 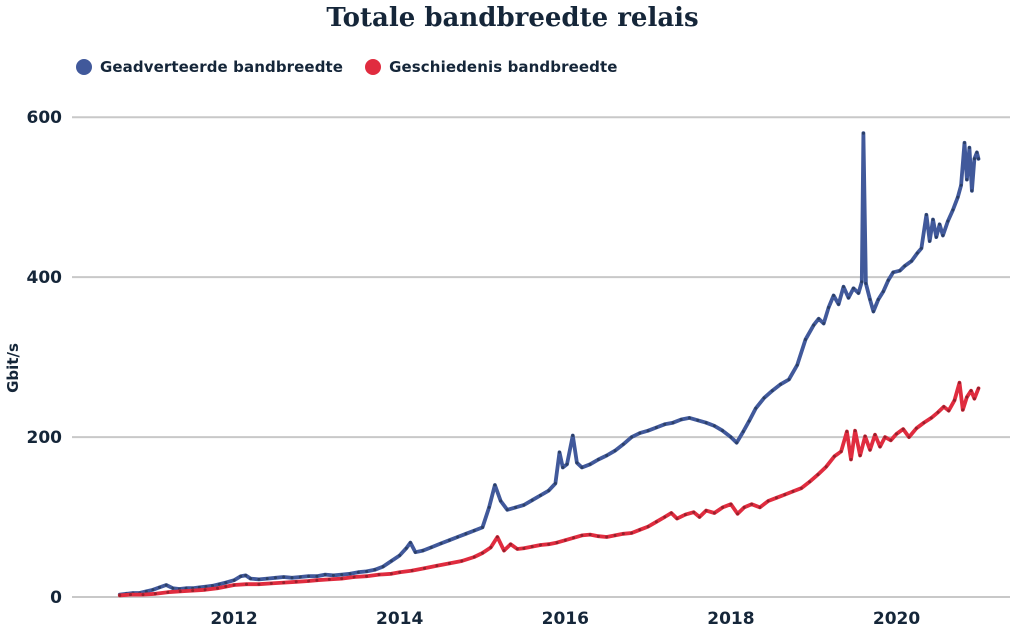 What do you see at coordinates (45, 438) in the screenshot?
I see `y-tick-label-200: 200` at bounding box center [45, 438].